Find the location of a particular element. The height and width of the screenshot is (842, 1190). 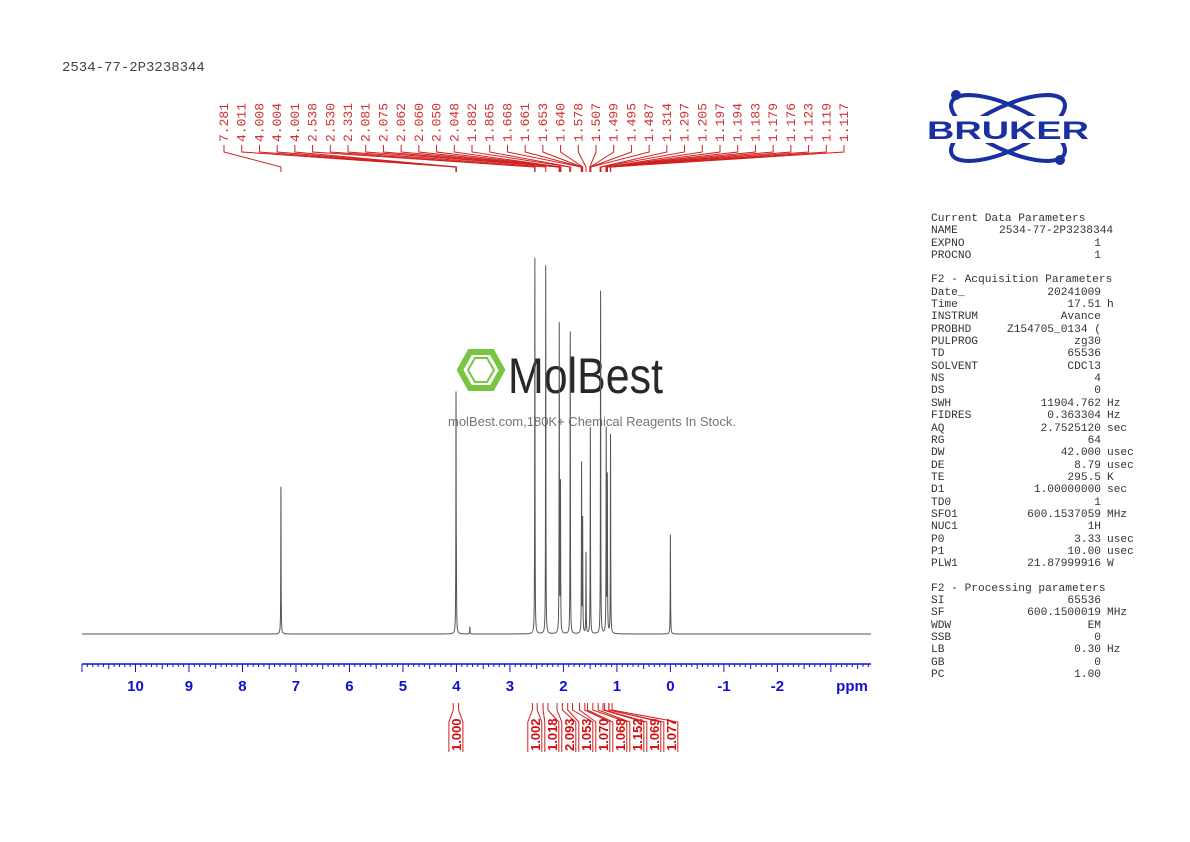

peak-label: 2.060 is located at coordinates (419, 122).